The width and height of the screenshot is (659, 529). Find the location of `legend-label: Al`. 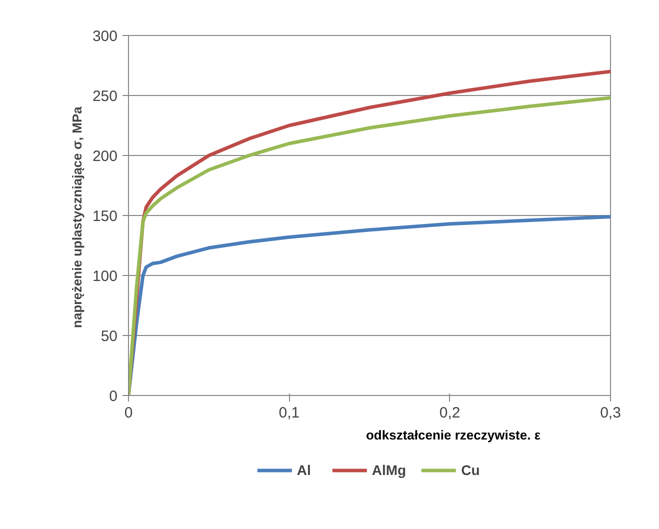

legend-label: Al is located at coordinates (304, 470).